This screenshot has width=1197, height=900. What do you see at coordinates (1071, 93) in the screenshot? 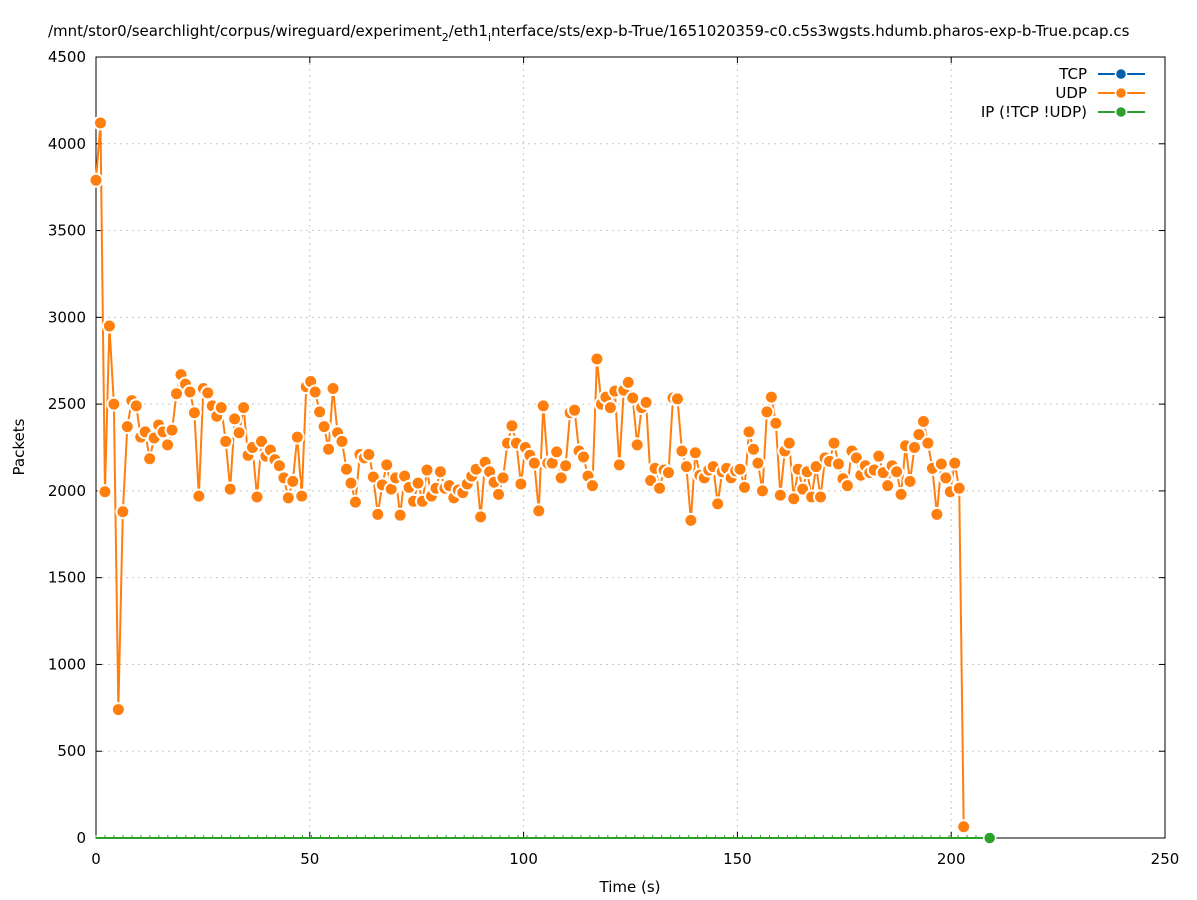
I see `legend-label: UDP` at bounding box center [1071, 93].